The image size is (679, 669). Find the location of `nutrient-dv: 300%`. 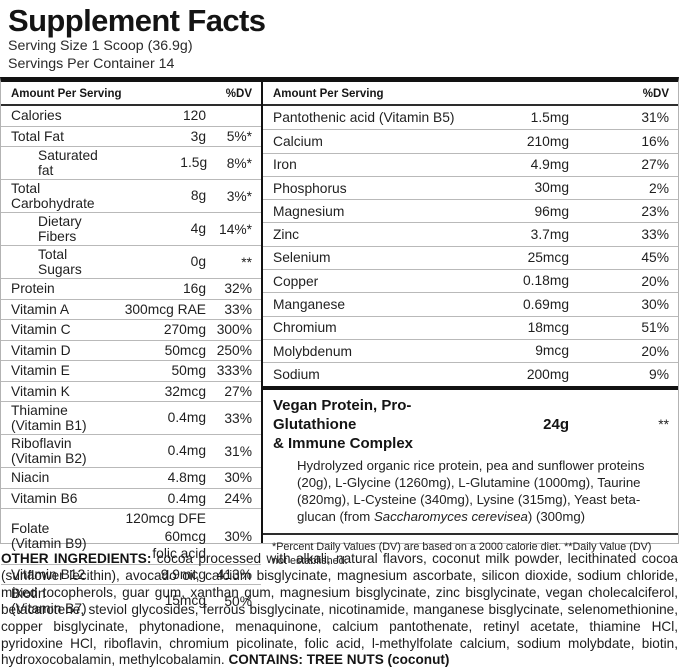

nutrient-dv: 300% is located at coordinates (234, 330).